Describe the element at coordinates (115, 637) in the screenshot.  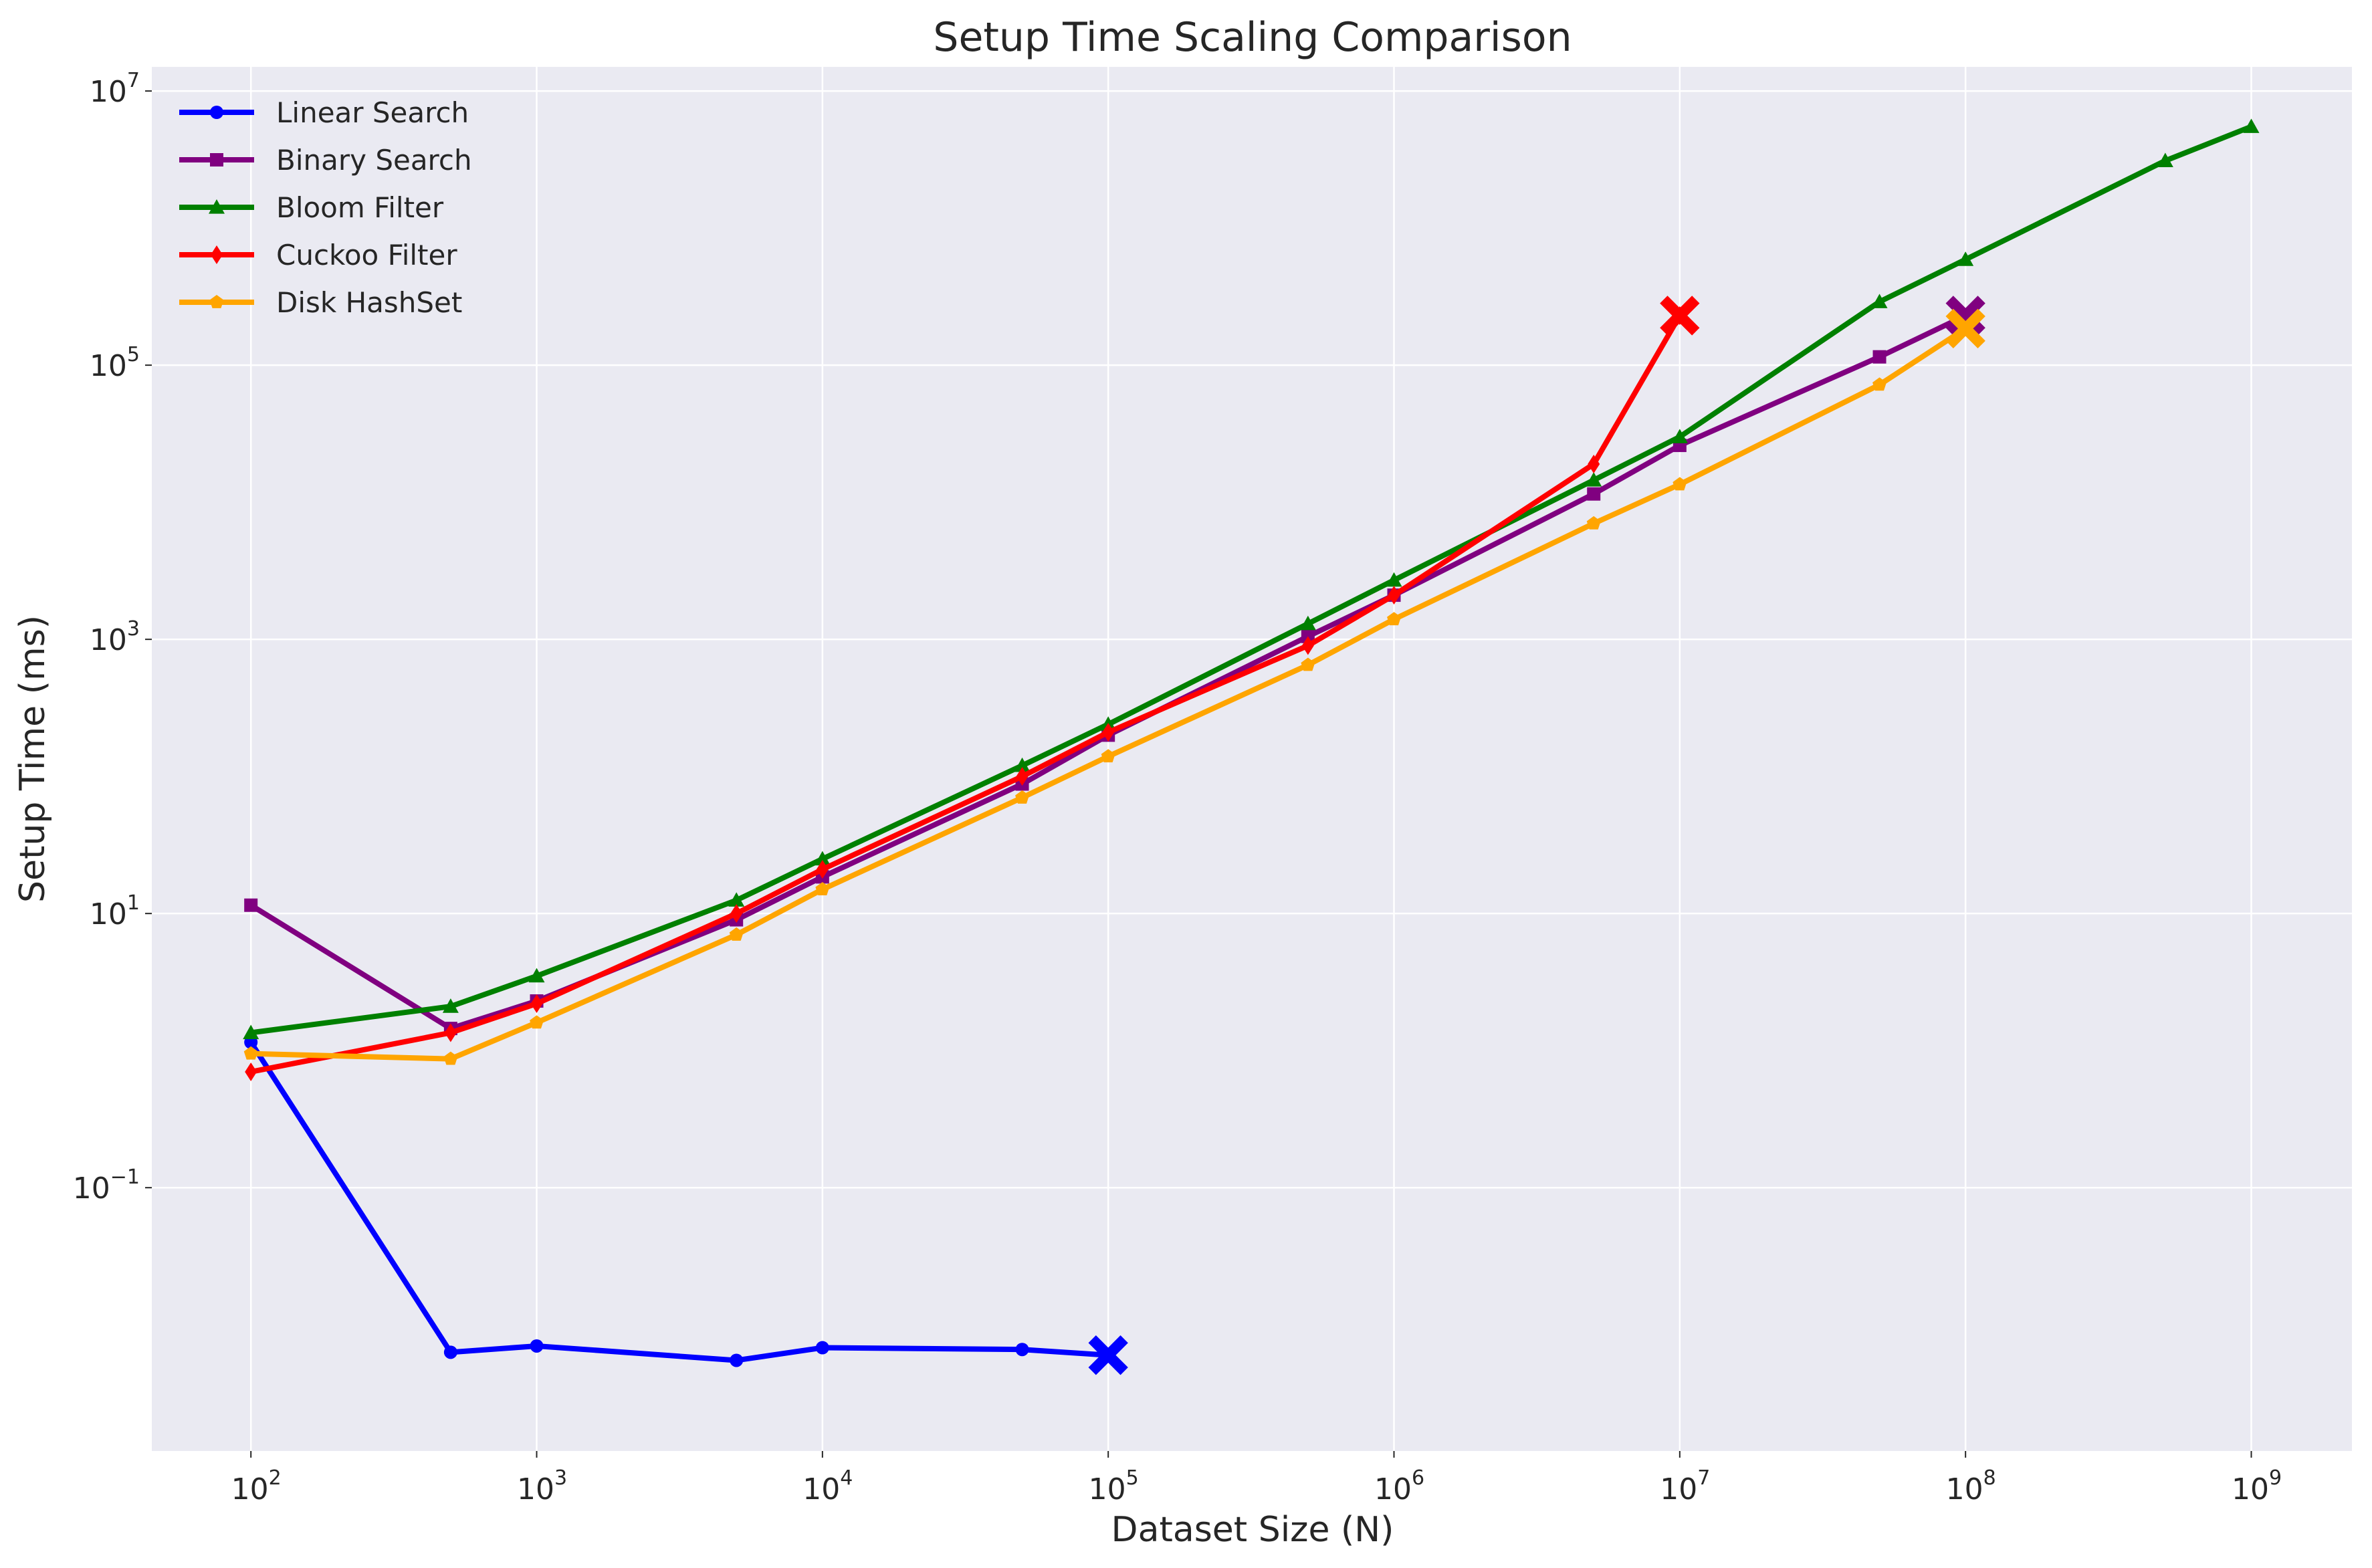
I see `y-tick-label: 10³` at that location.